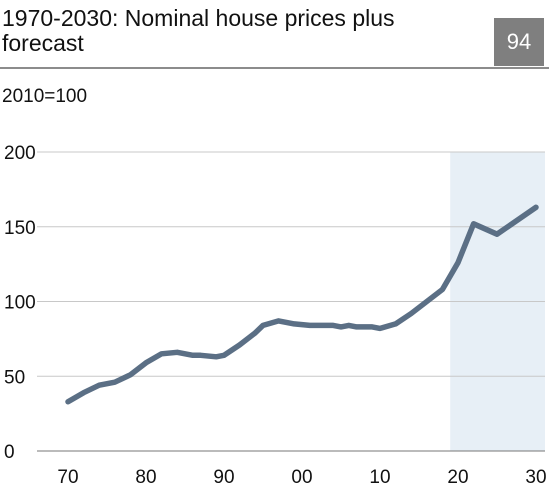 This screenshot has width=549, height=487. Describe the element at coordinates (14, 377) in the screenshot. I see `y-tick-label: 50` at that location.